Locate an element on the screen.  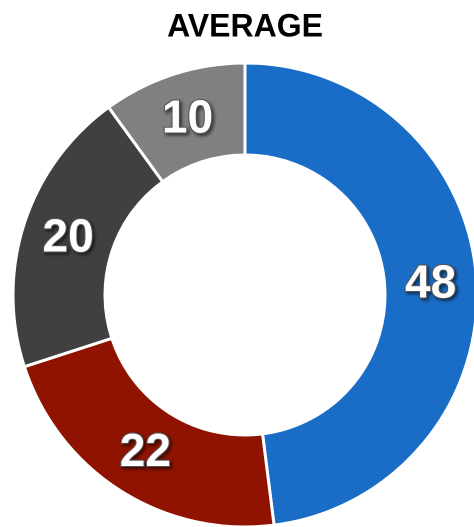
donut-slice is located at coordinates (176, 122).